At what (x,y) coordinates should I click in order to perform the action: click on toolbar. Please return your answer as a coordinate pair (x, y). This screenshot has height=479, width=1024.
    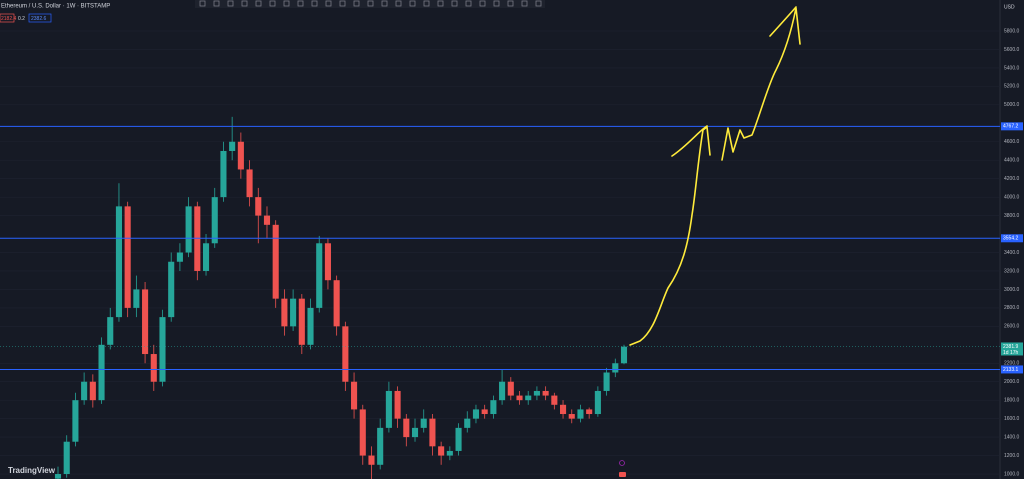
    Looking at the image, I should click on (370, 4).